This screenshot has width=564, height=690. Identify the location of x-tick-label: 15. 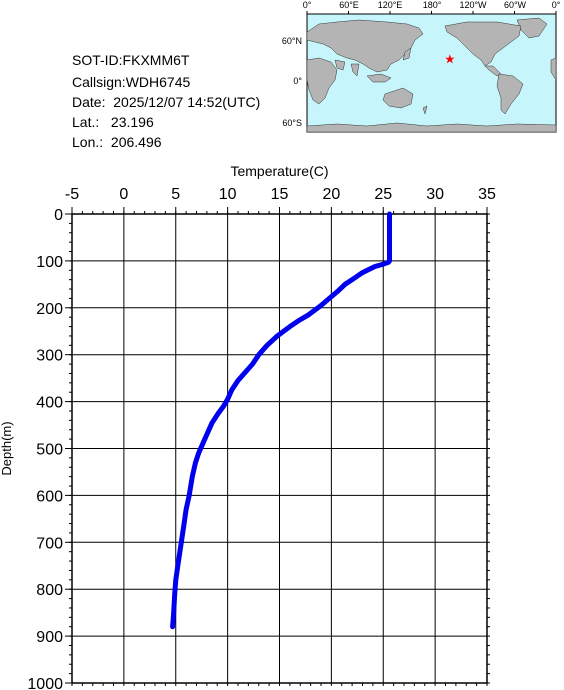
(280, 194).